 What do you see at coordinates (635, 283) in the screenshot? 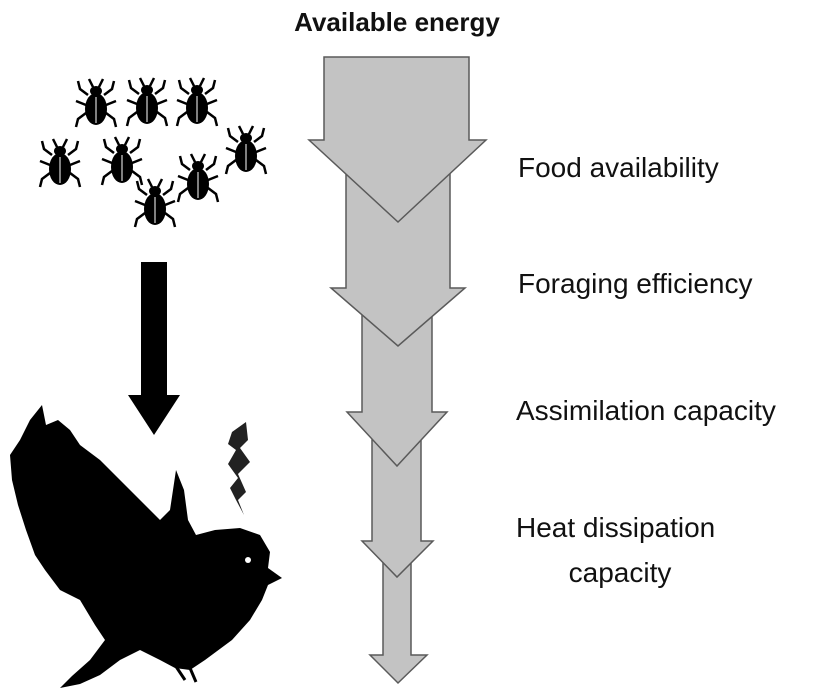
I see `label: Foraging efficiency` at bounding box center [635, 283].